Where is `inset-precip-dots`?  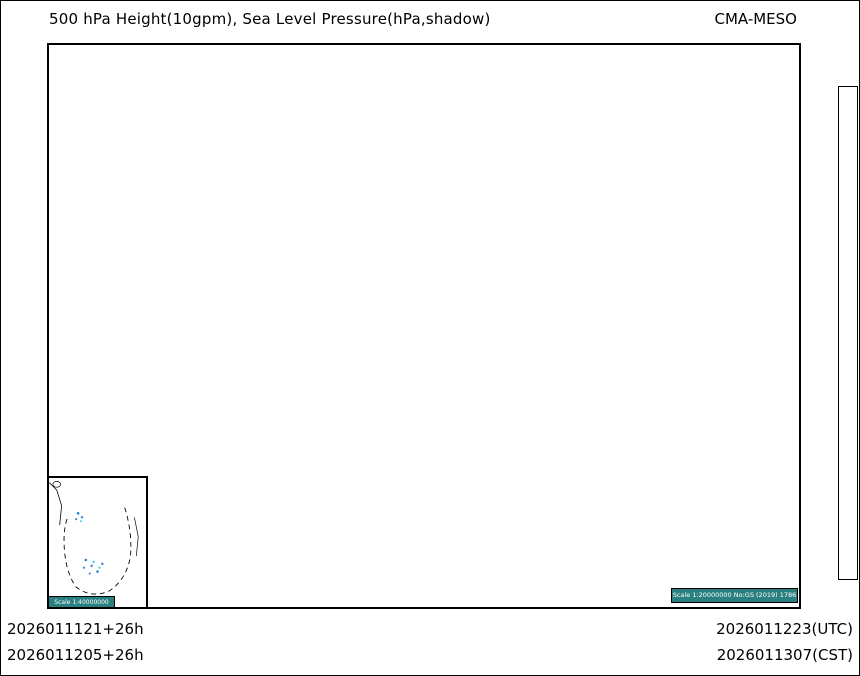 inset-precip-dots is located at coordinates (90, 544).